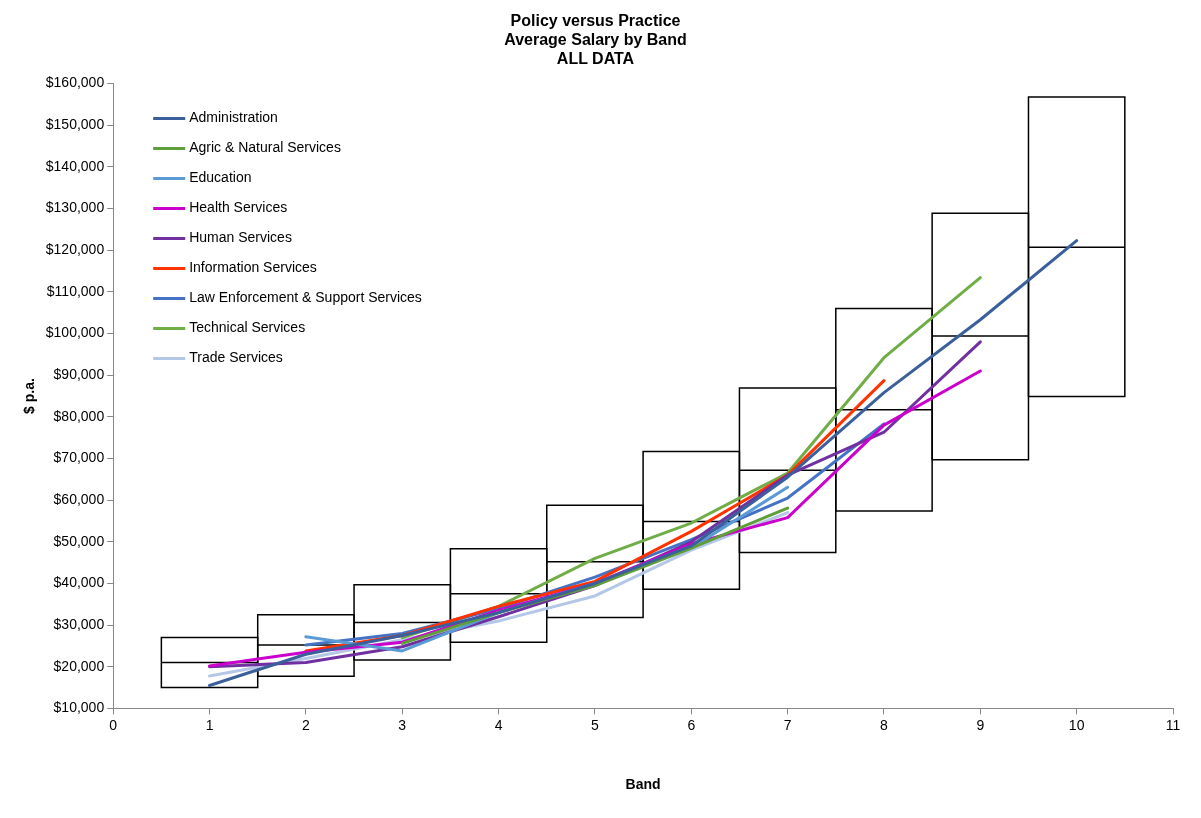 This screenshot has width=1201, height=818. What do you see at coordinates (1173, 724) in the screenshot?
I see `x-tick-label: 11` at bounding box center [1173, 724].